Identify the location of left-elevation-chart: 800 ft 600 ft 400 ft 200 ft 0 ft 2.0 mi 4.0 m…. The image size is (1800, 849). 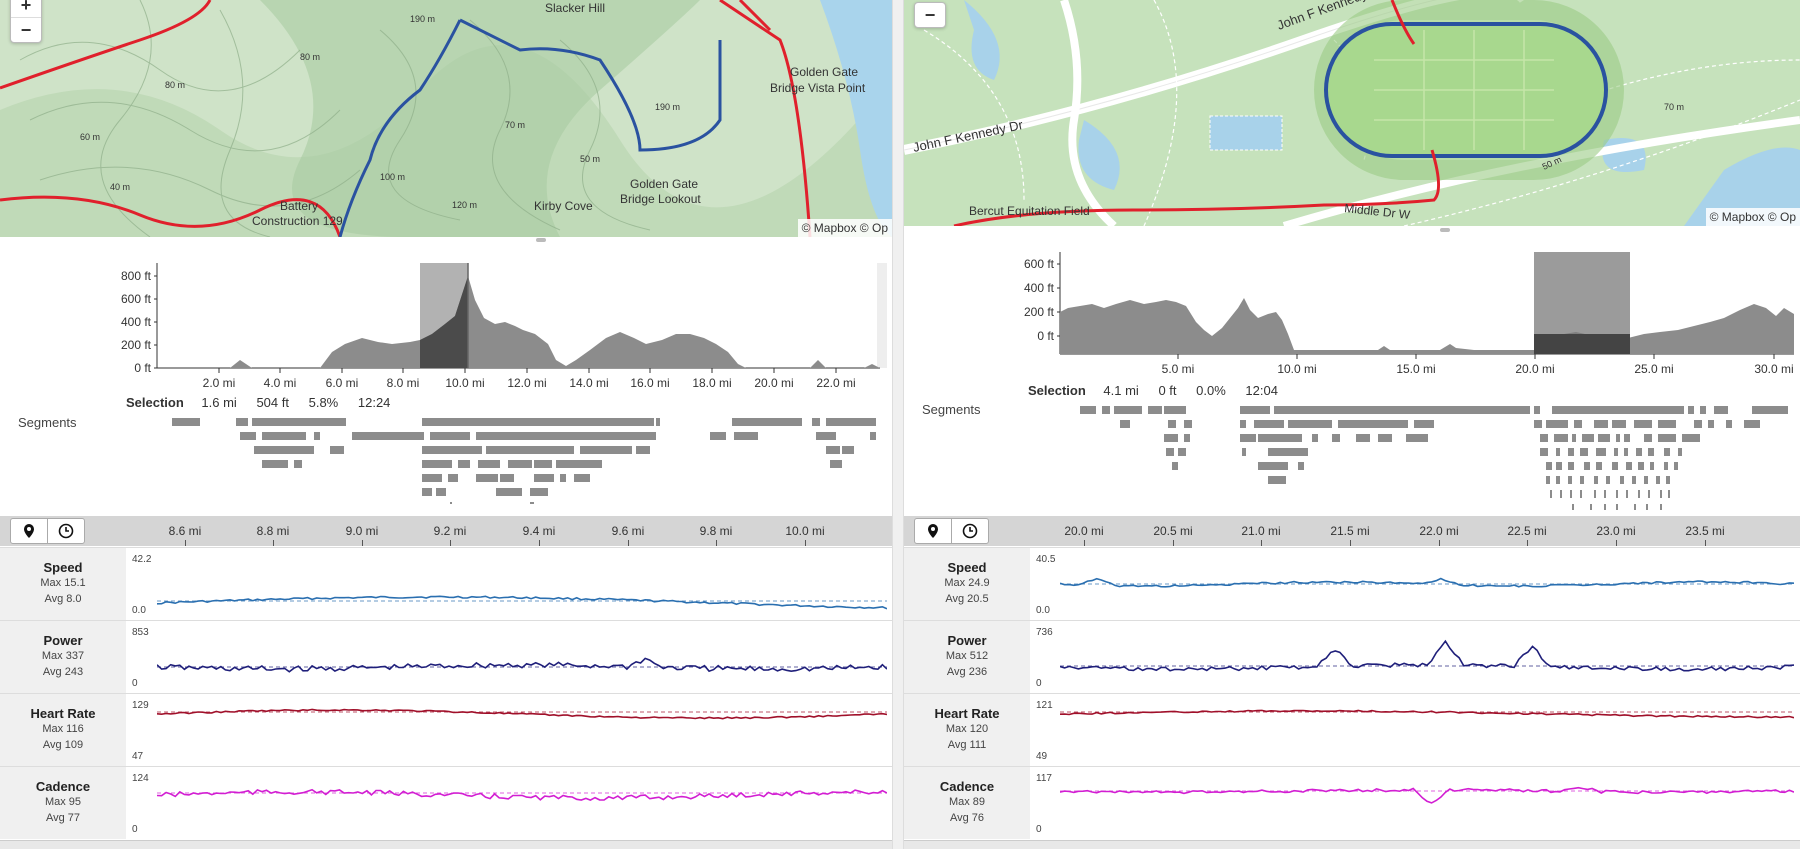
(446, 318).